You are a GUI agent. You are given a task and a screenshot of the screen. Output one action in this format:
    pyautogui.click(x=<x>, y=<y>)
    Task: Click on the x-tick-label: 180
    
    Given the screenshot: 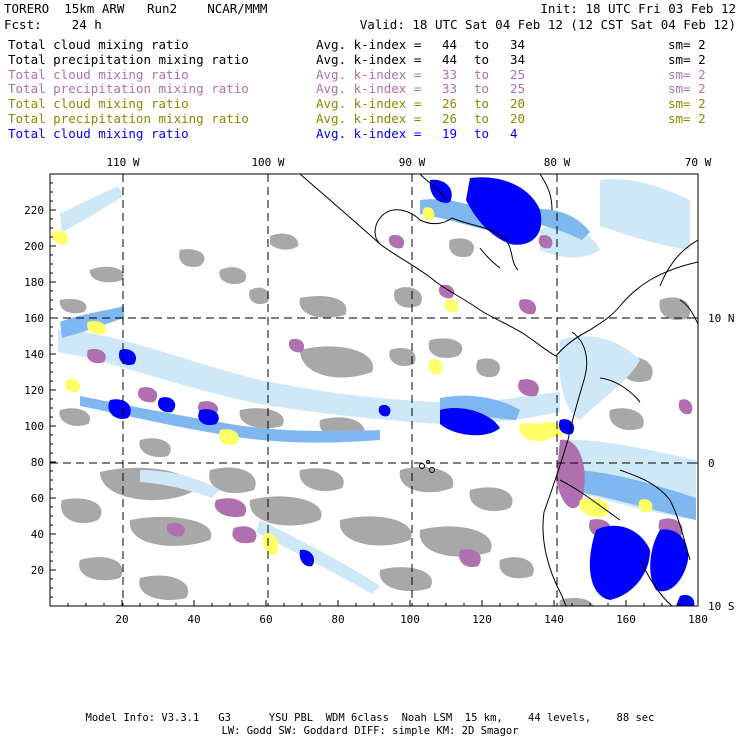 What is the action you would take?
    pyautogui.click(x=698, y=619)
    